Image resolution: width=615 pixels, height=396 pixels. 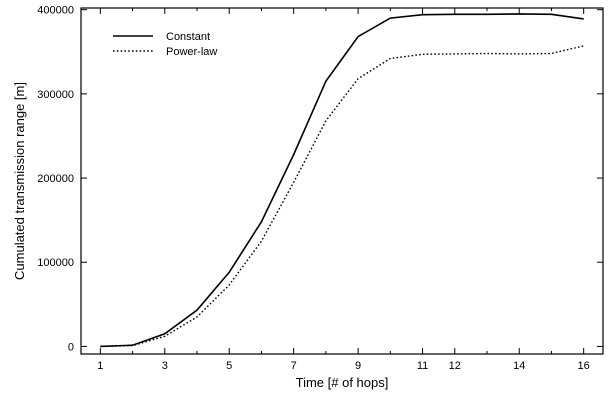 What do you see at coordinates (191, 52) in the screenshot?
I see `legend-label: Power-law` at bounding box center [191, 52].